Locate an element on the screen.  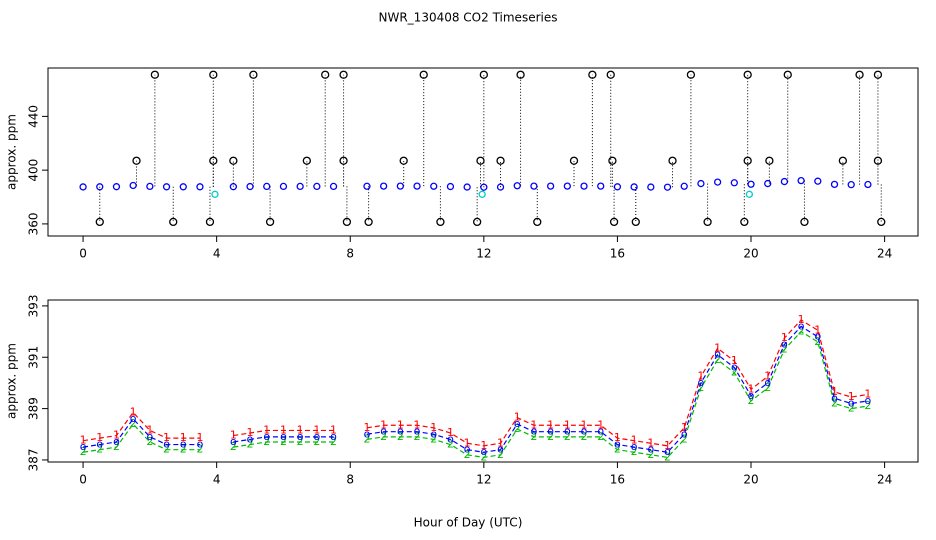
x-axis-label: Hour of Day (UTC) is located at coordinates (468, 523).